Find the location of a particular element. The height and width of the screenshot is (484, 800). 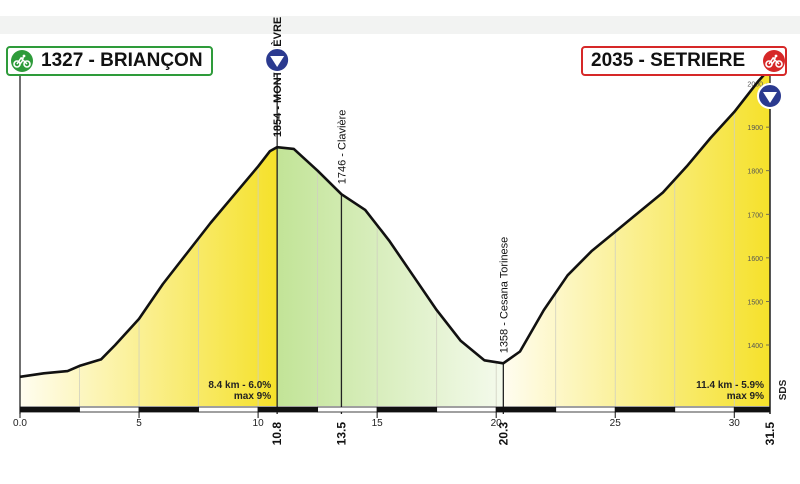

climb-info-label: 11.4 km - 5.9% is located at coordinates (730, 385).